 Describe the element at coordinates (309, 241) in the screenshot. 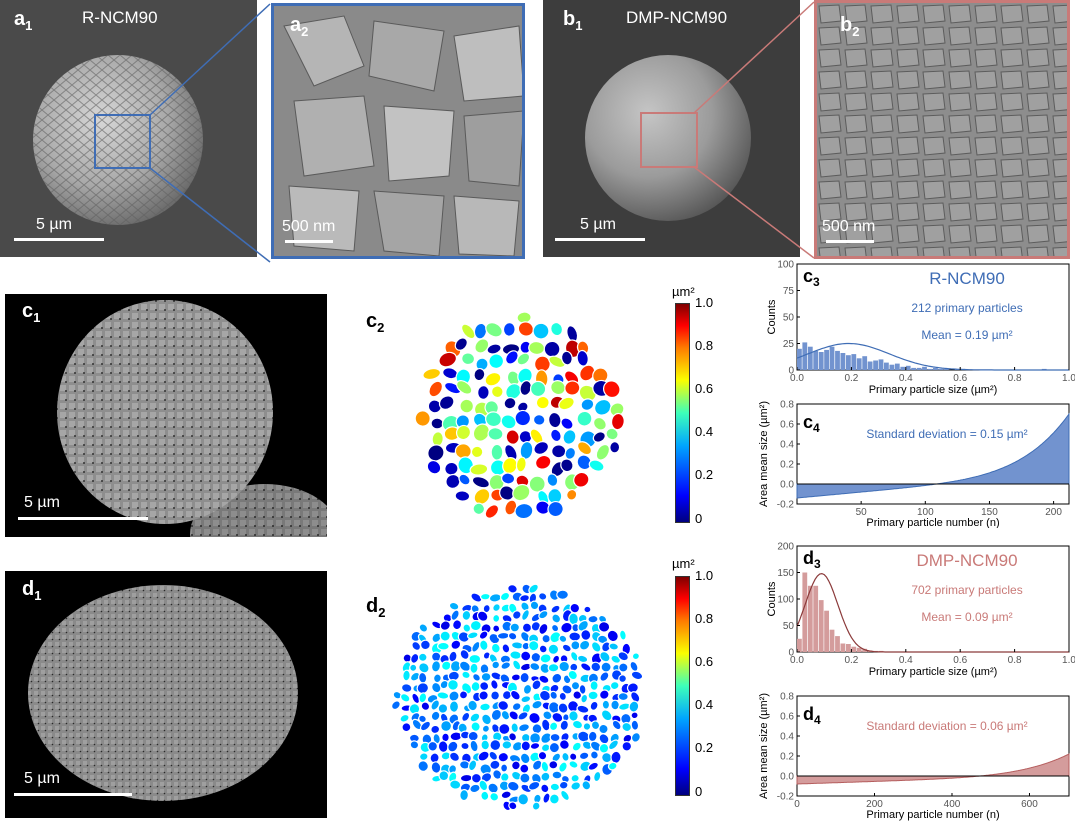

I see `scalebar-a2` at that location.